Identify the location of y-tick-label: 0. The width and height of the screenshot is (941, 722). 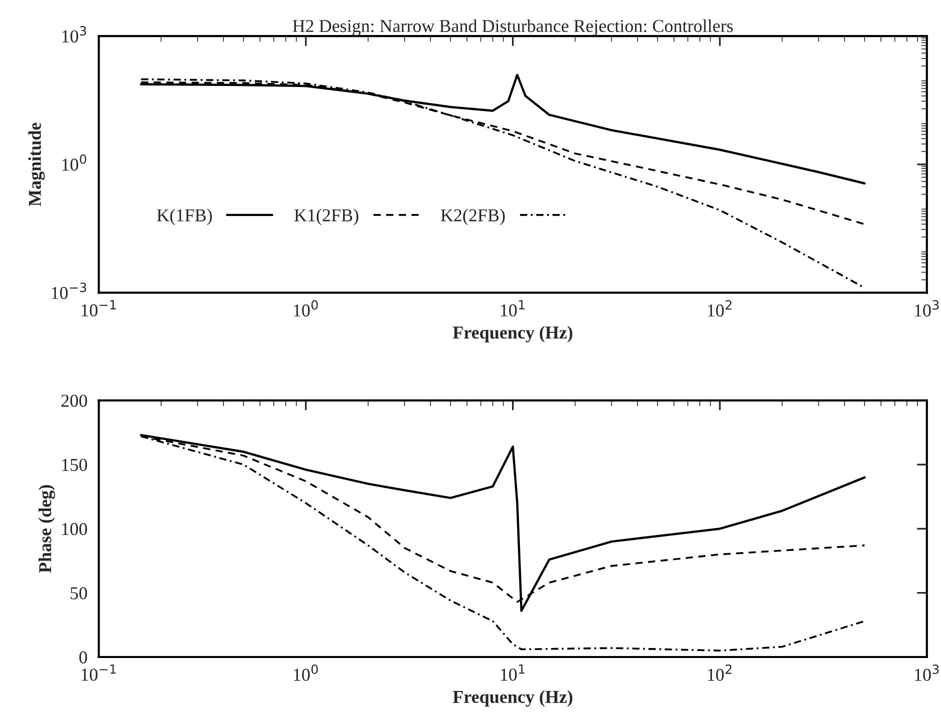
(83, 657).